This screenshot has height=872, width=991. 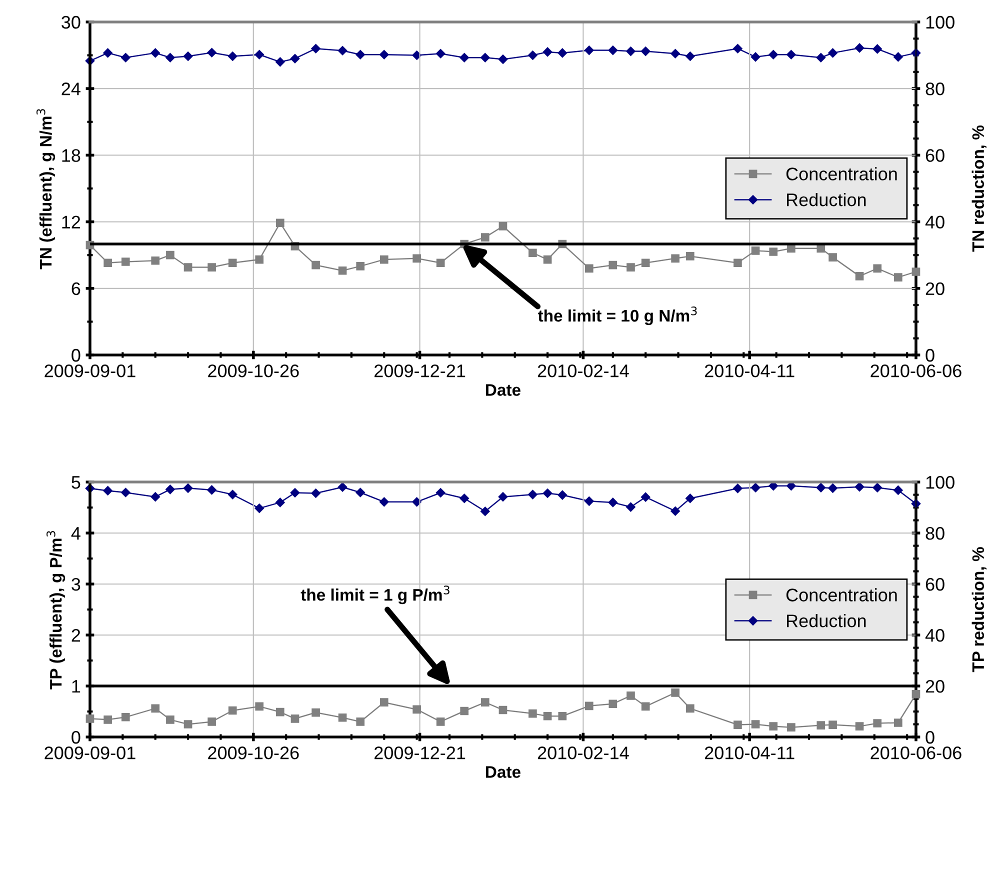 What do you see at coordinates (979, 188) in the screenshot?
I see `y2-axis-title: TN reduction, %` at bounding box center [979, 188].